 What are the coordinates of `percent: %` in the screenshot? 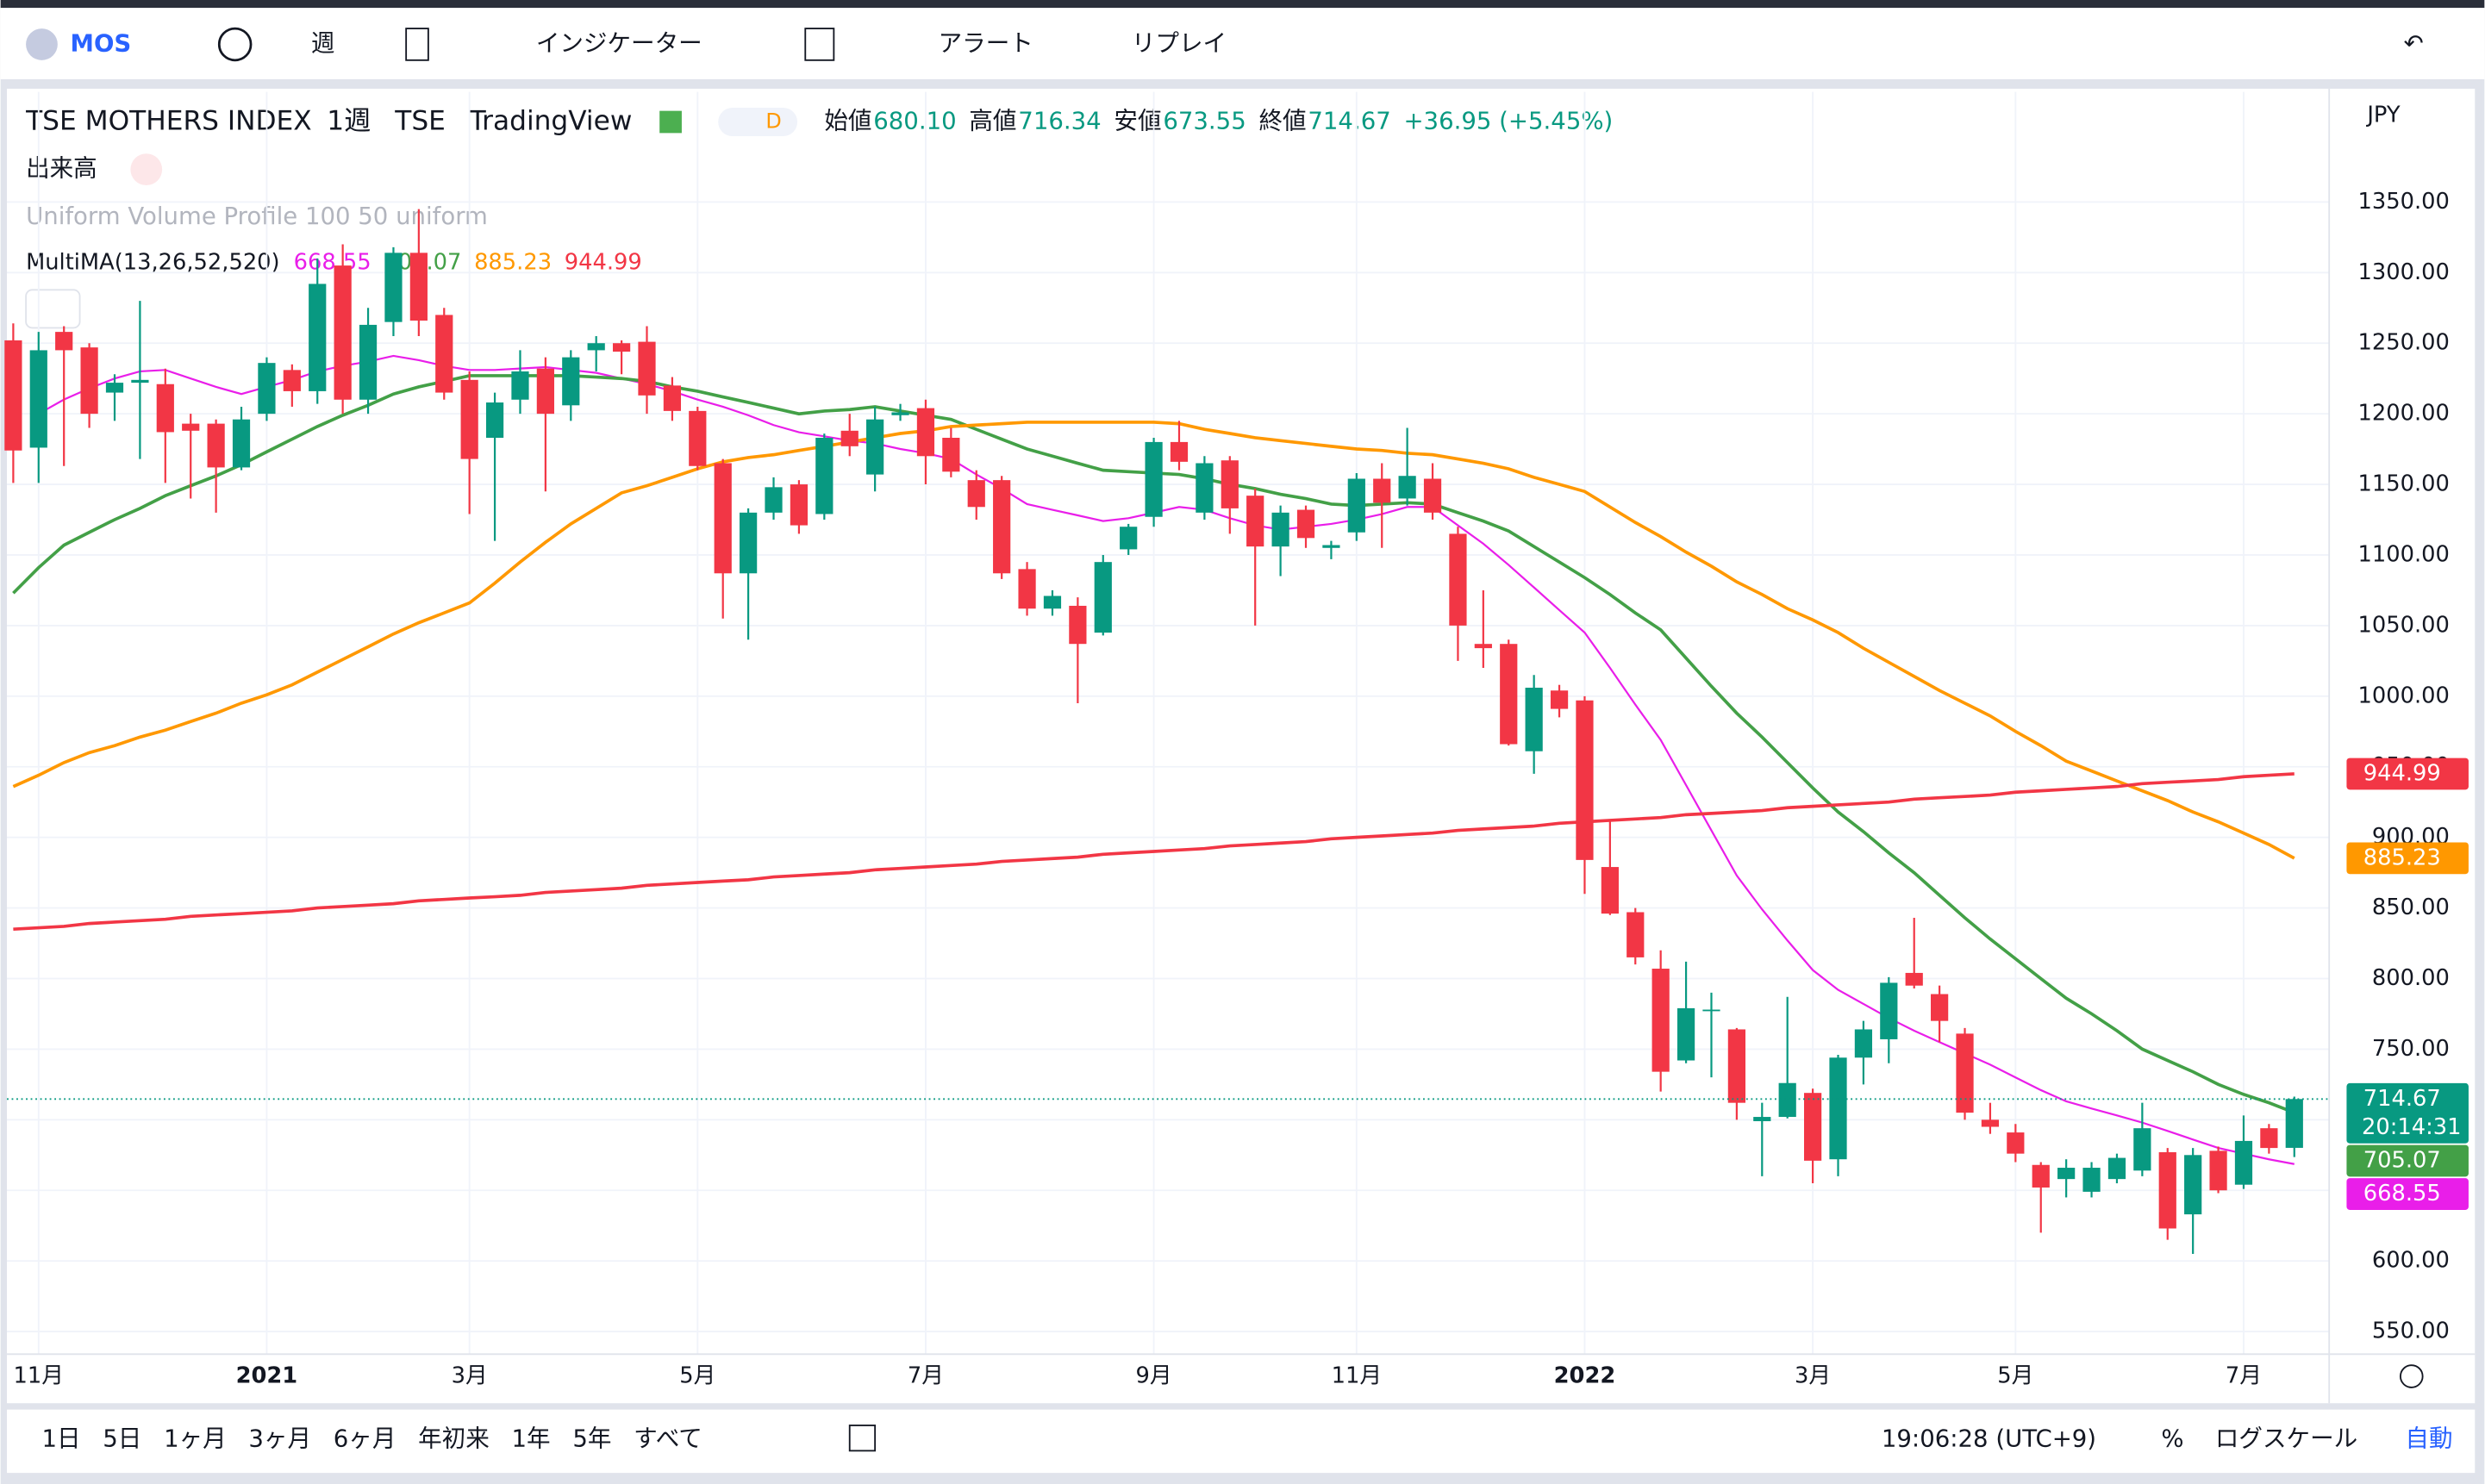 It's located at (2172, 1439).